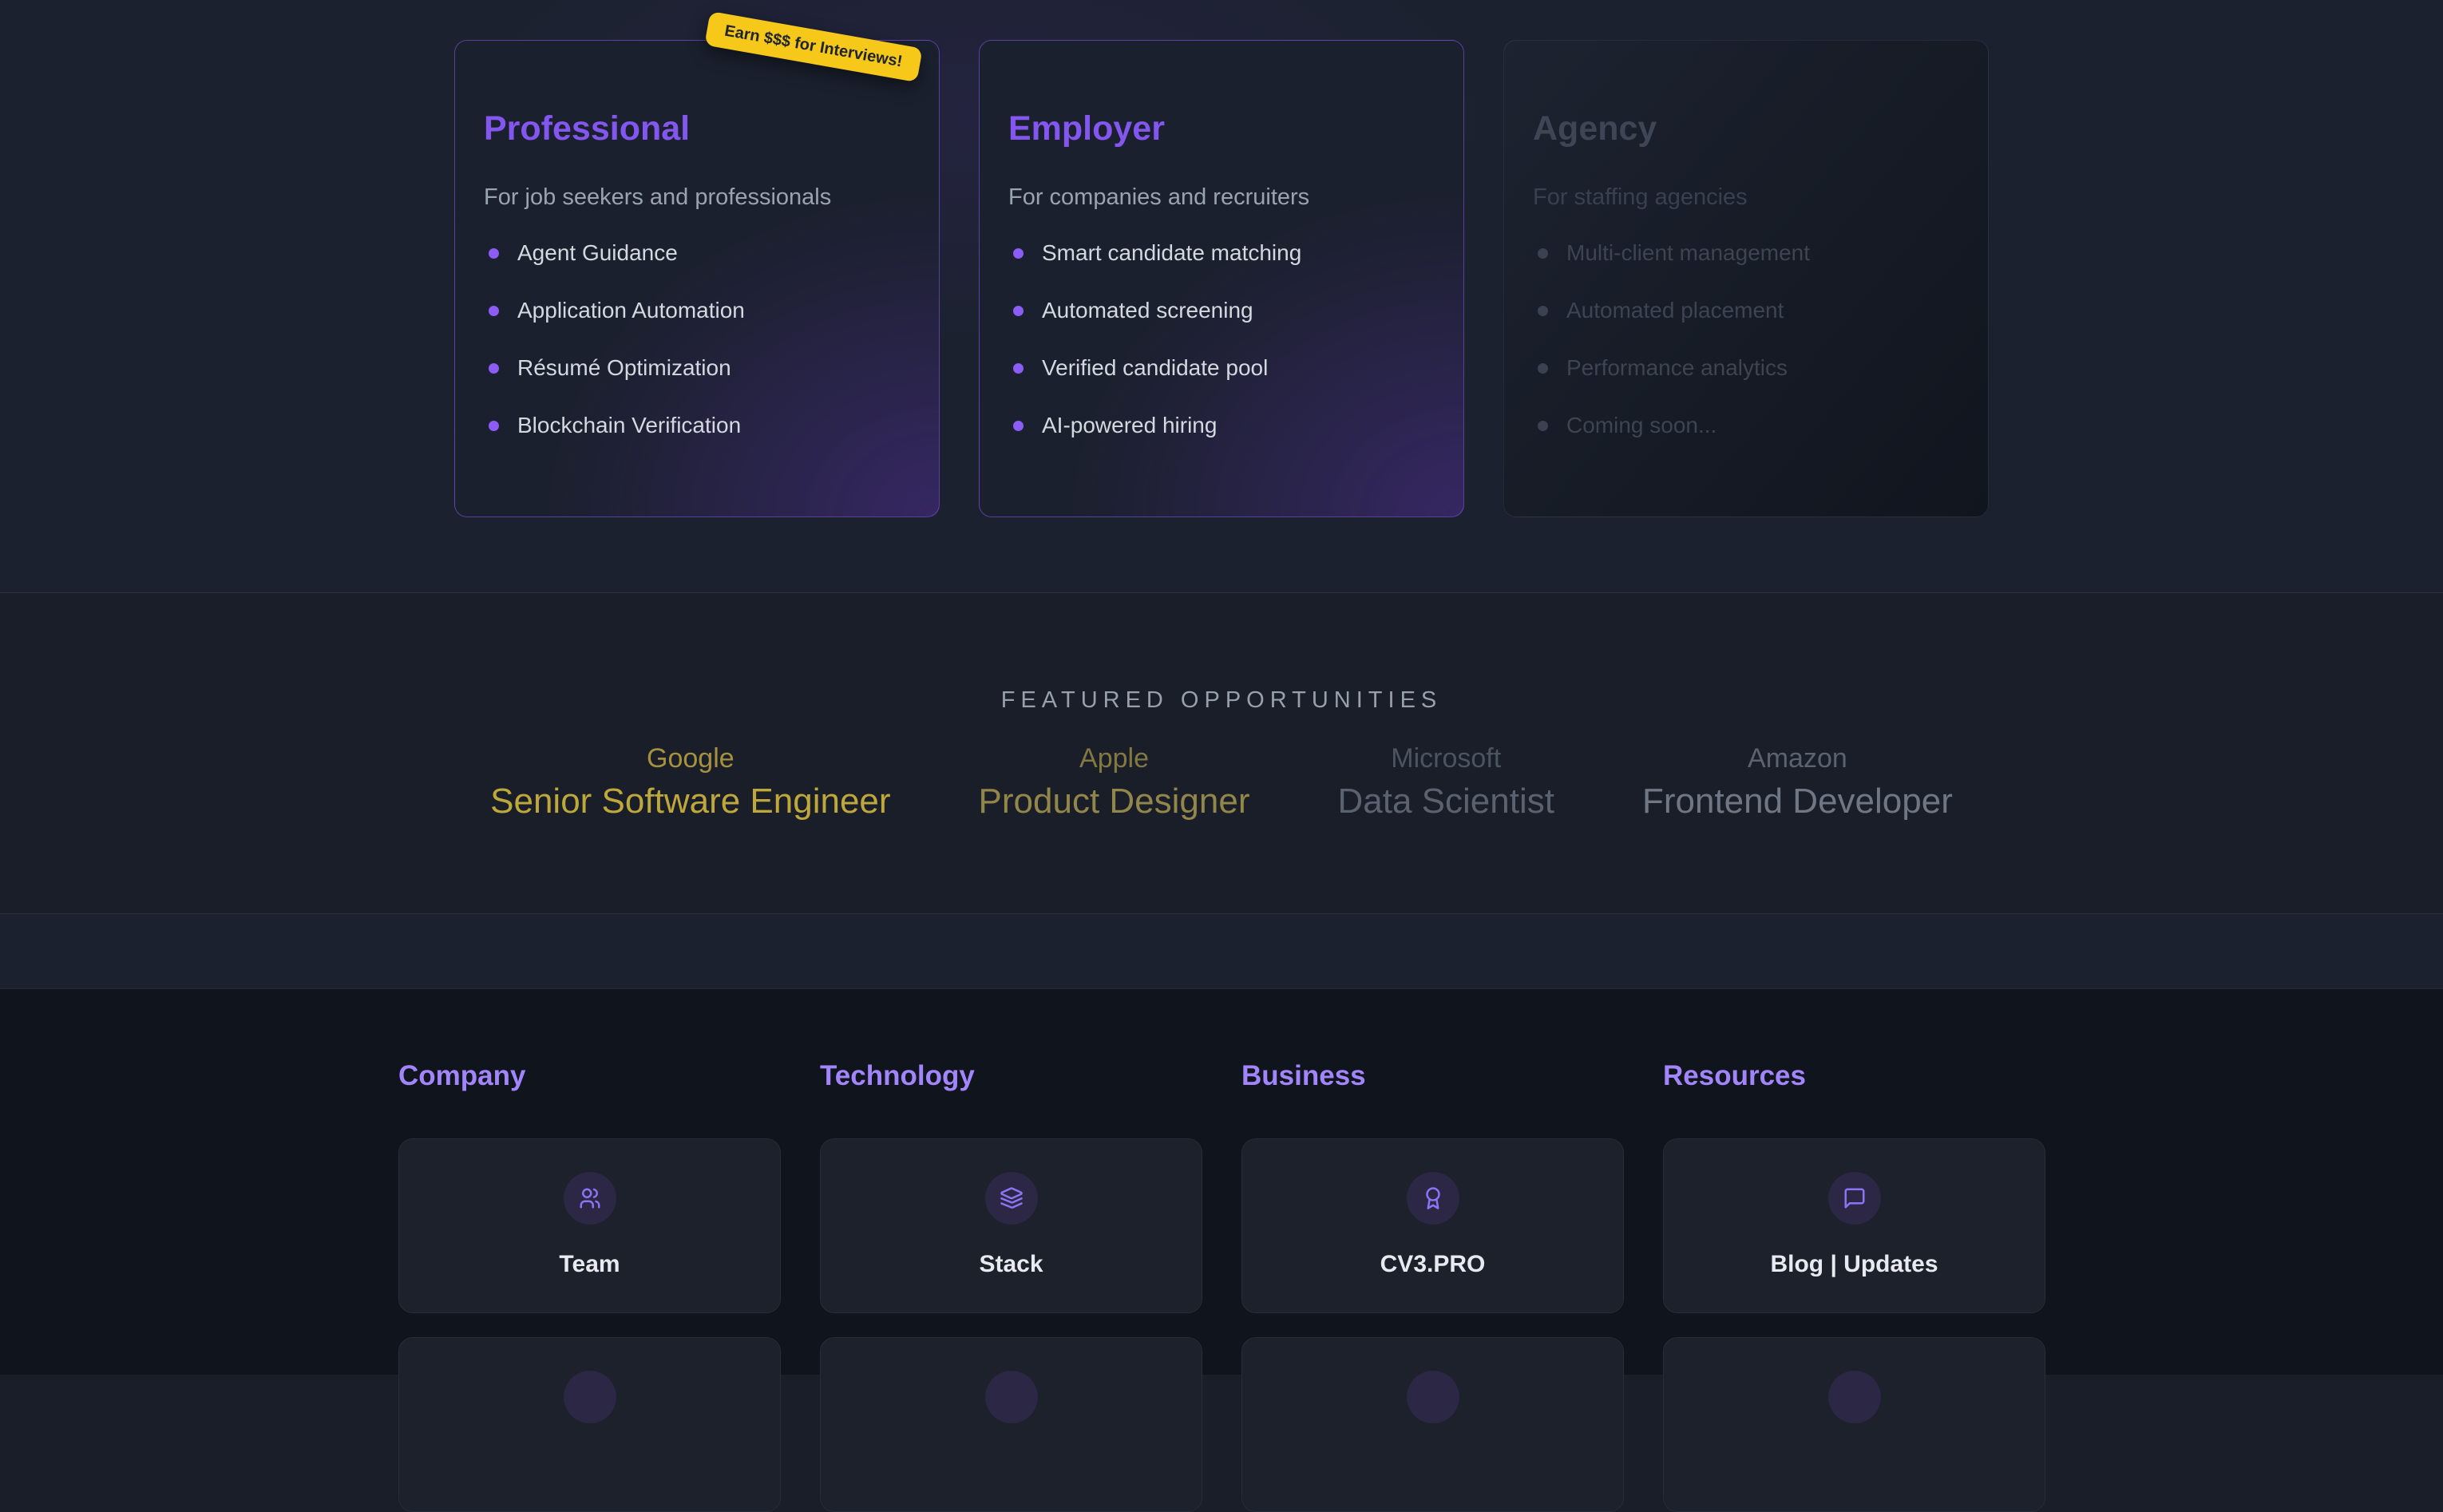 This screenshot has width=2443, height=1512. I want to click on footer-card-stack: Stack, so click(1011, 1225).